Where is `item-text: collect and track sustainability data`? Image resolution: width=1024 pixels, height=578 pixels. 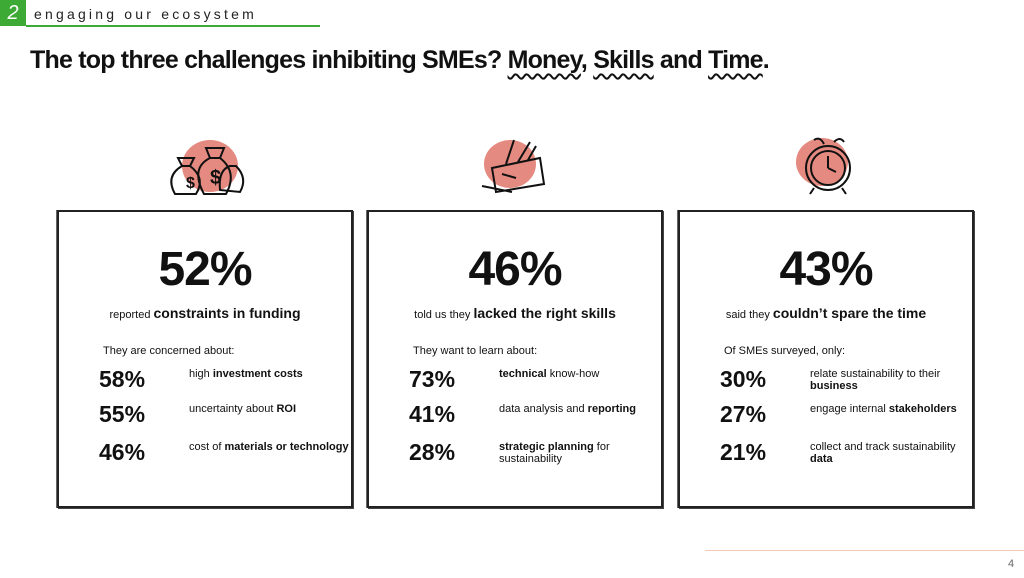 item-text: collect and track sustainability data is located at coordinates (890, 453).